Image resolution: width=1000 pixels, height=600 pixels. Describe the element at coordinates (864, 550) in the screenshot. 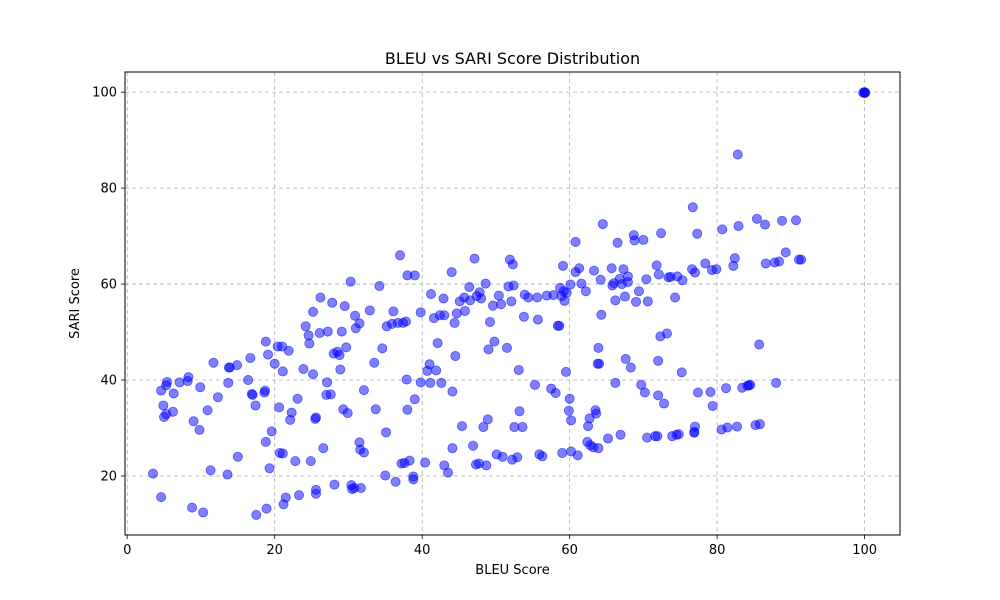

I see `x-tick-label-5: 100` at that location.